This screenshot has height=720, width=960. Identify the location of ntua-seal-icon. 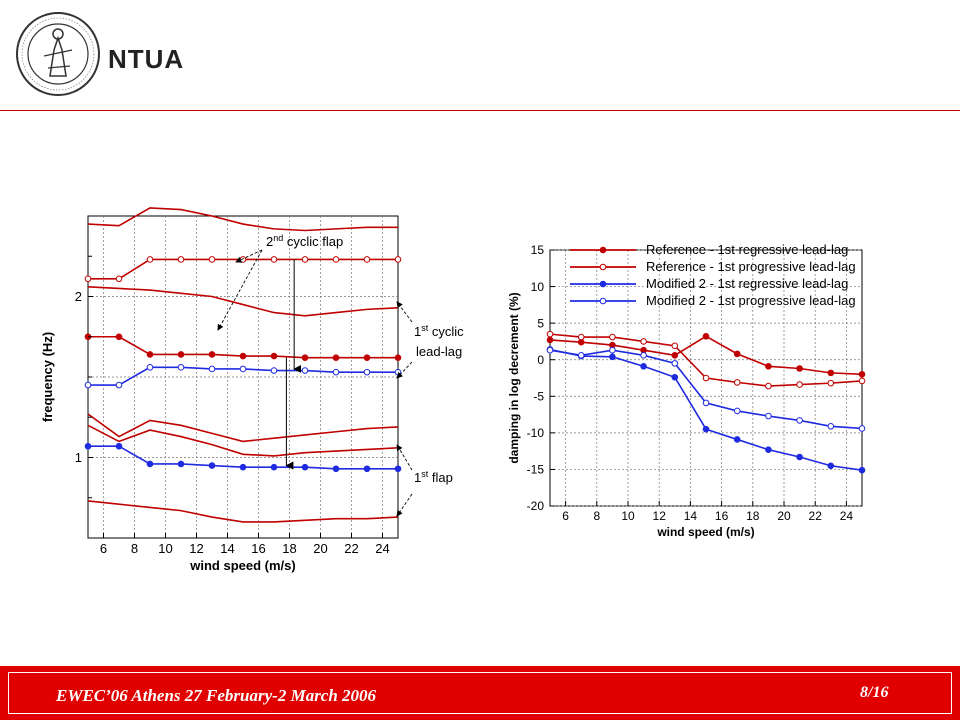
(58, 54).